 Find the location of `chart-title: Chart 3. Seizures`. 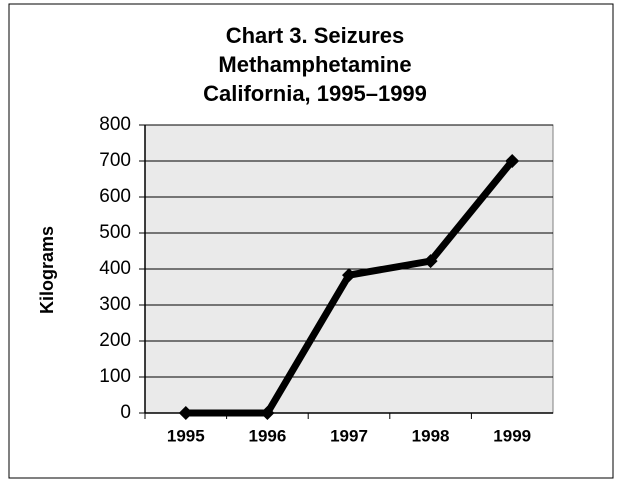

chart-title: Chart 3. Seizures is located at coordinates (315, 35).